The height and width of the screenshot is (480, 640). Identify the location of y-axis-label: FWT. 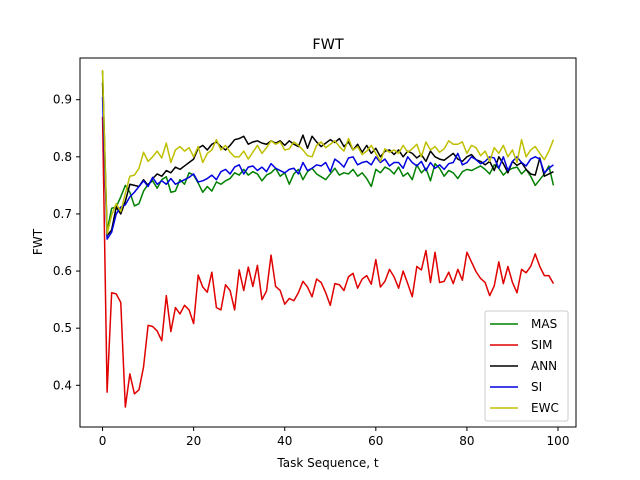
(38, 241).